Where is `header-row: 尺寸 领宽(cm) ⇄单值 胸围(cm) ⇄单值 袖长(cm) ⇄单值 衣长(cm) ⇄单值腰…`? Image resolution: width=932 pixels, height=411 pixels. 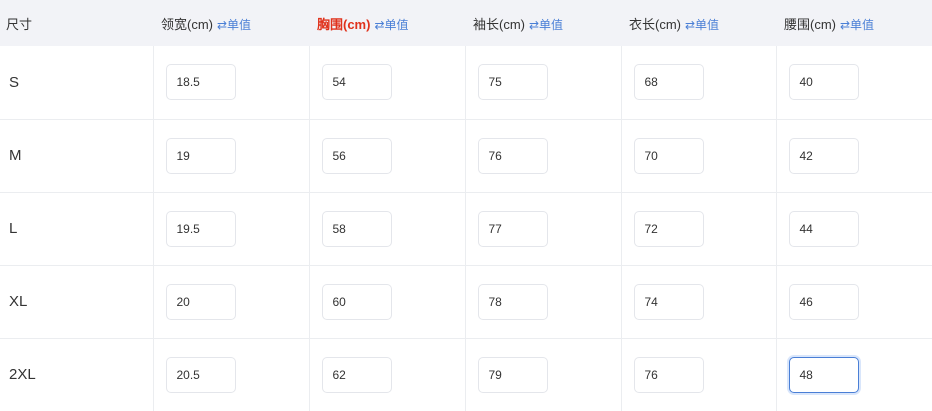
header-row: 尺寸 领宽(cm) ⇄单值 胸围(cm) ⇄单值 袖长(cm) ⇄单值 衣长(cm) ⇄单值腰… is located at coordinates (466, 23).